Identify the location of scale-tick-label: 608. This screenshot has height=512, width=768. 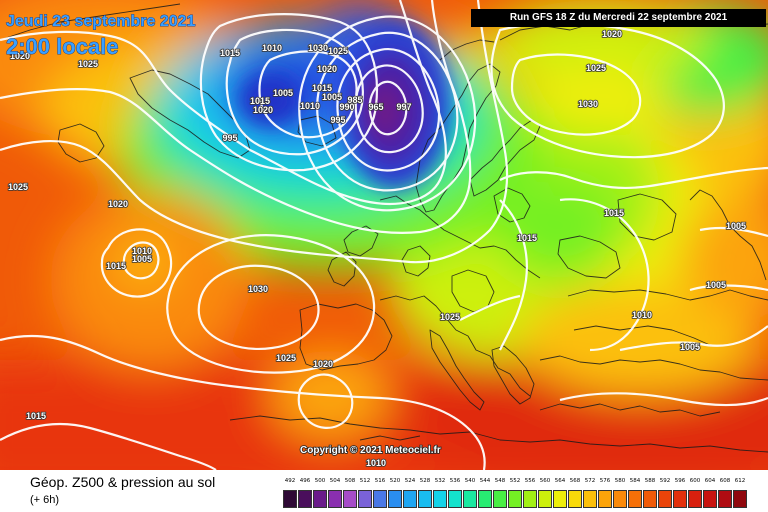
(725, 481).